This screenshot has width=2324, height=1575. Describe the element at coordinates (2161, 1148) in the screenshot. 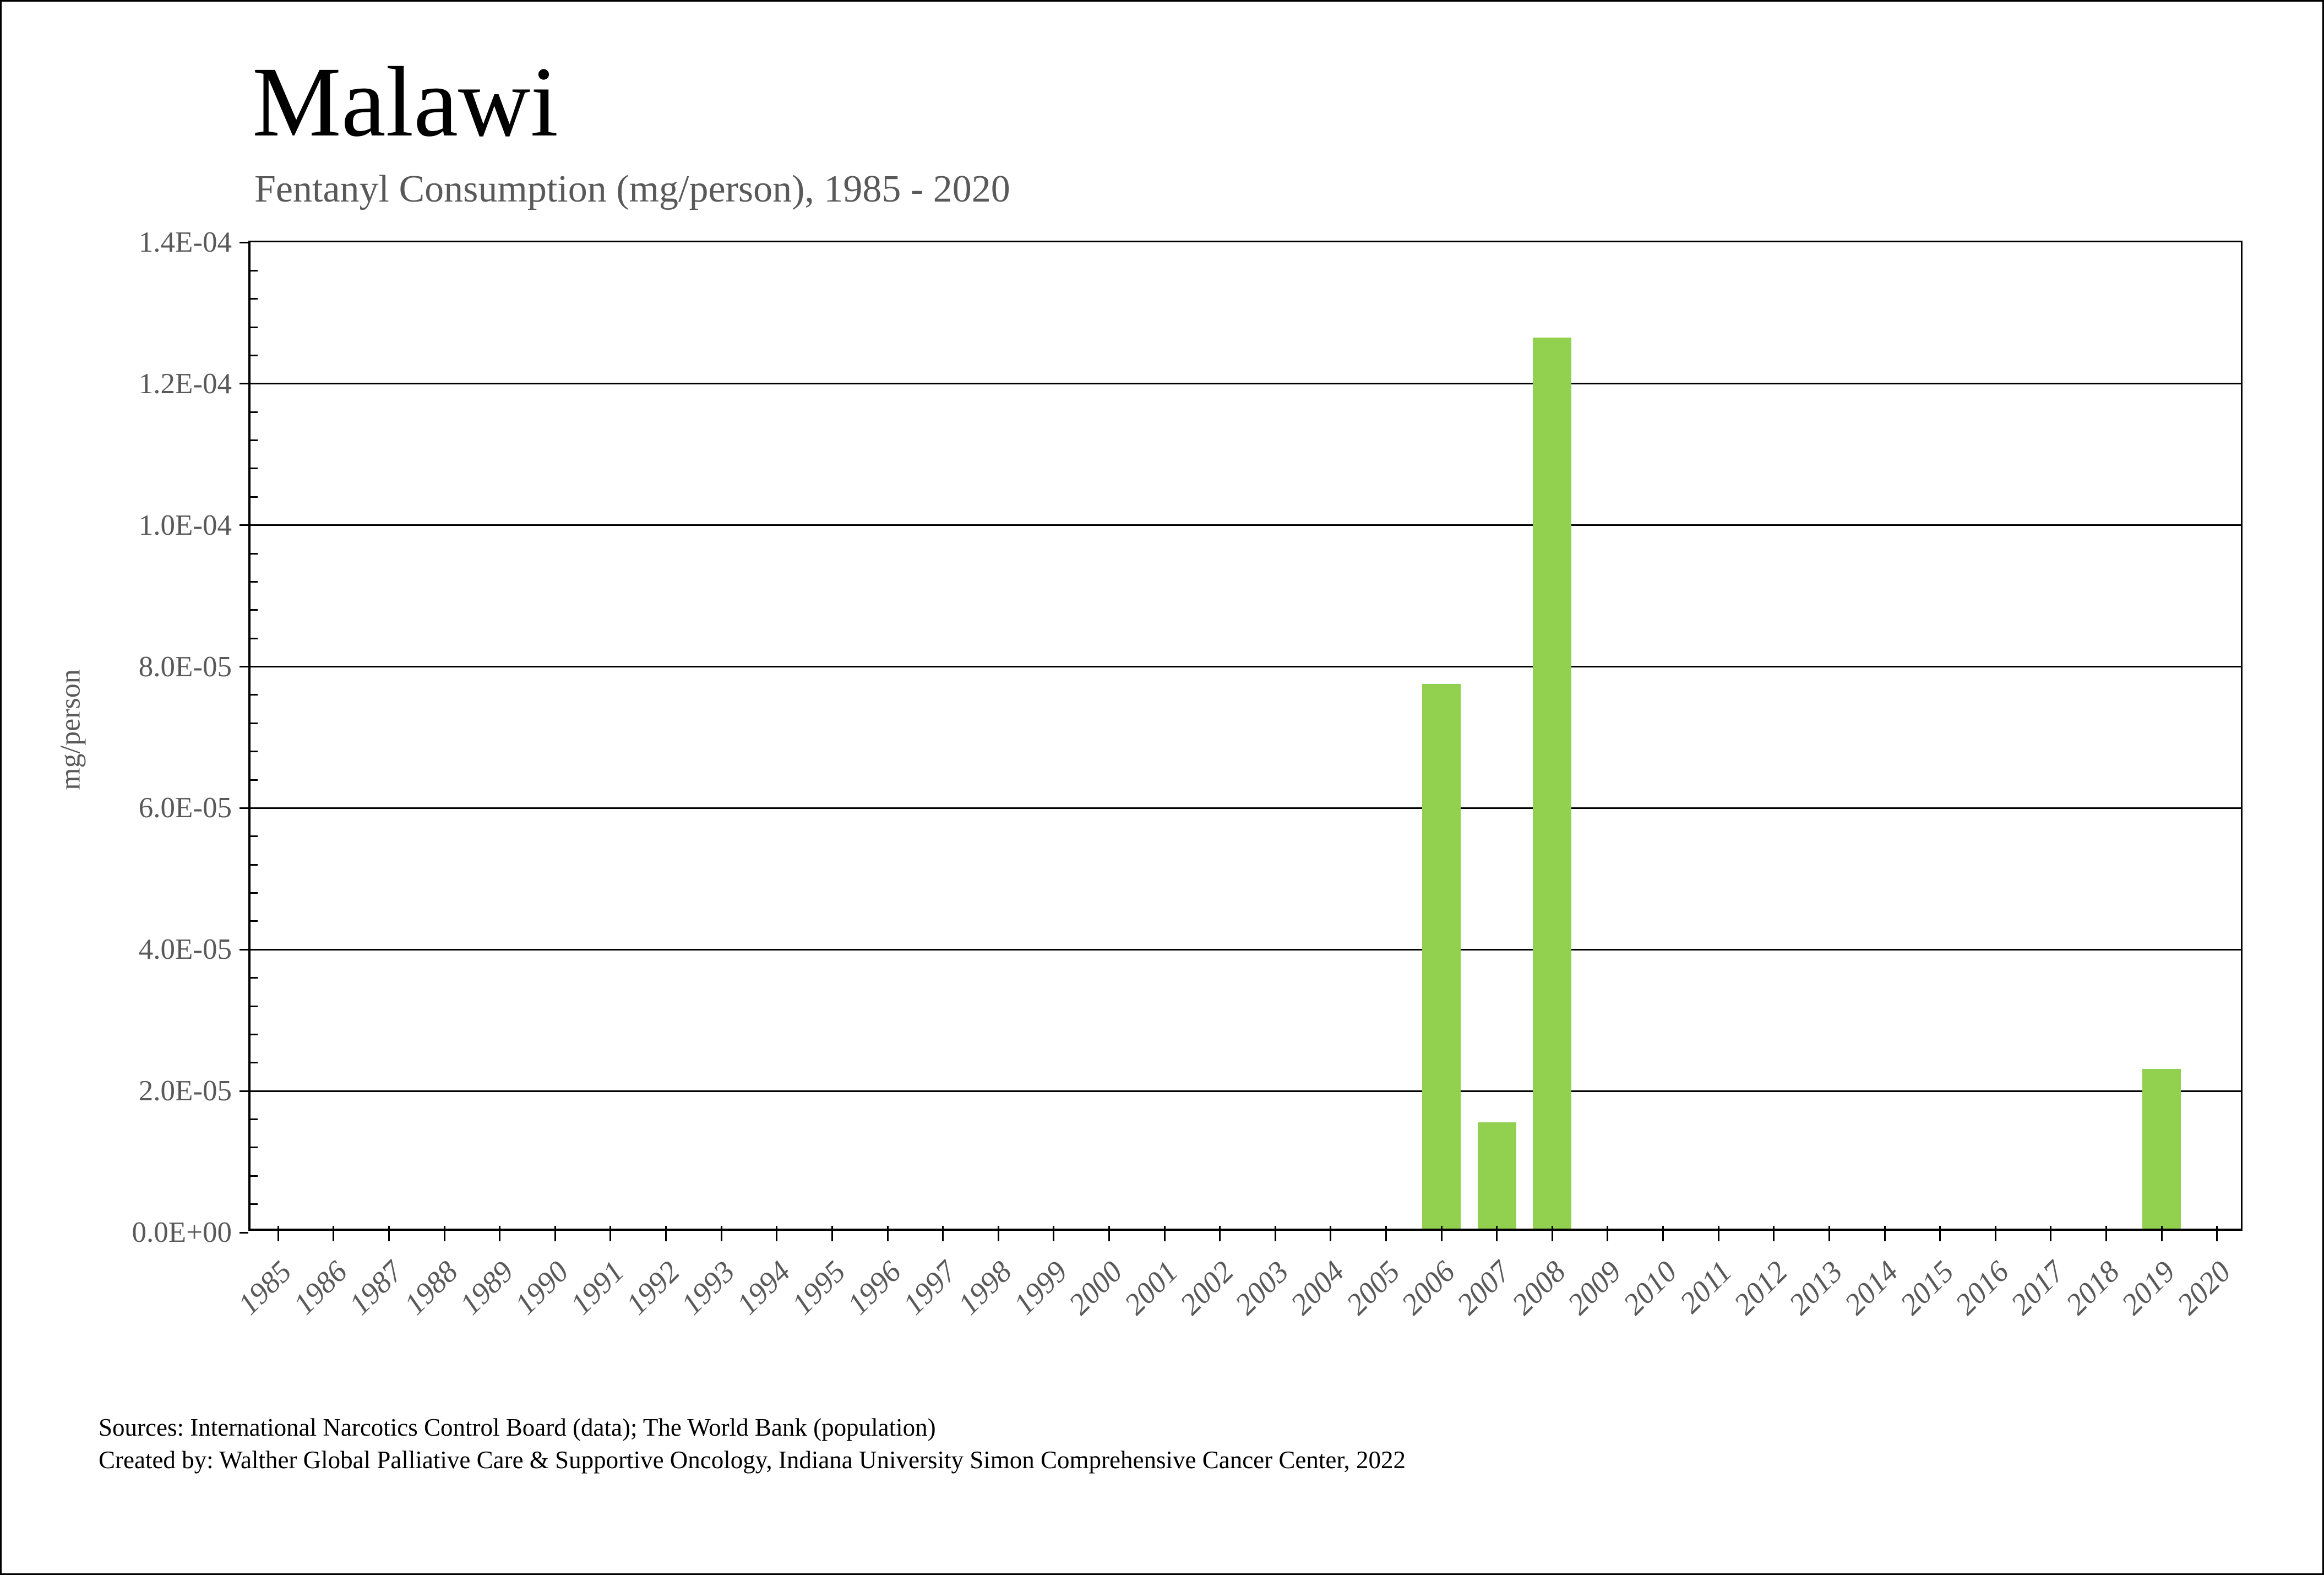

I see `bar-2019` at that location.